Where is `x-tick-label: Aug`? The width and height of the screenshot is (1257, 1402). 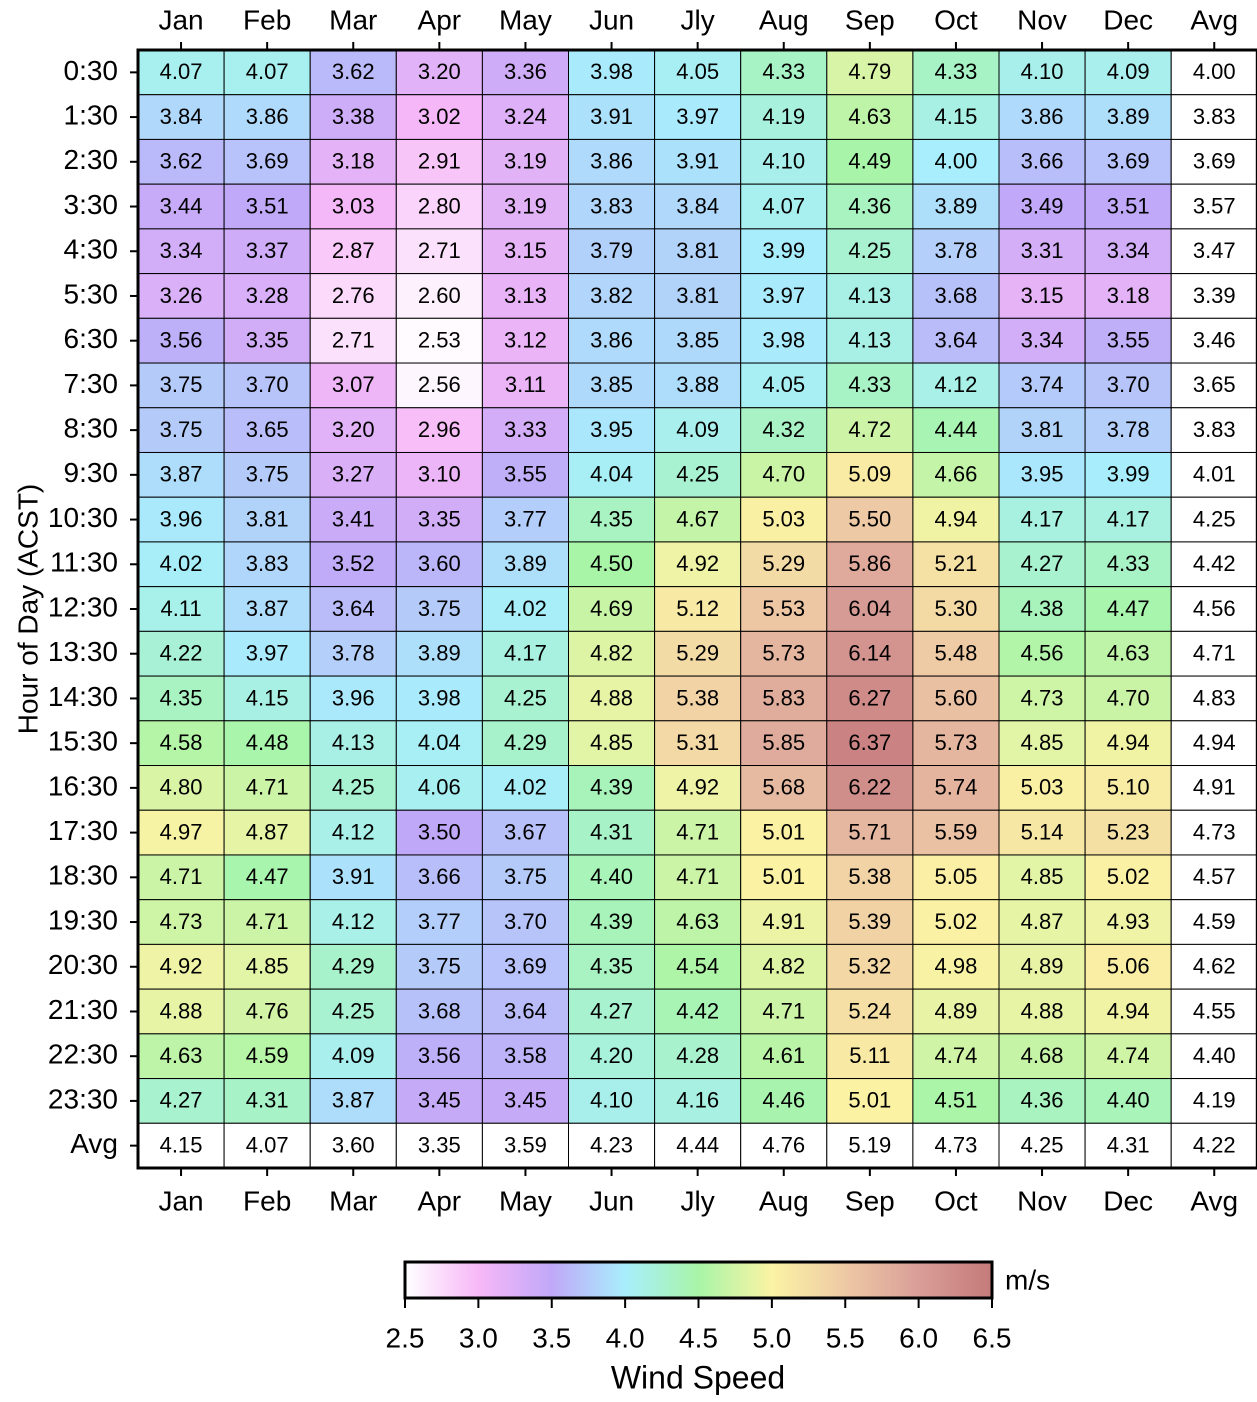
x-tick-label: Aug is located at coordinates (784, 1200).